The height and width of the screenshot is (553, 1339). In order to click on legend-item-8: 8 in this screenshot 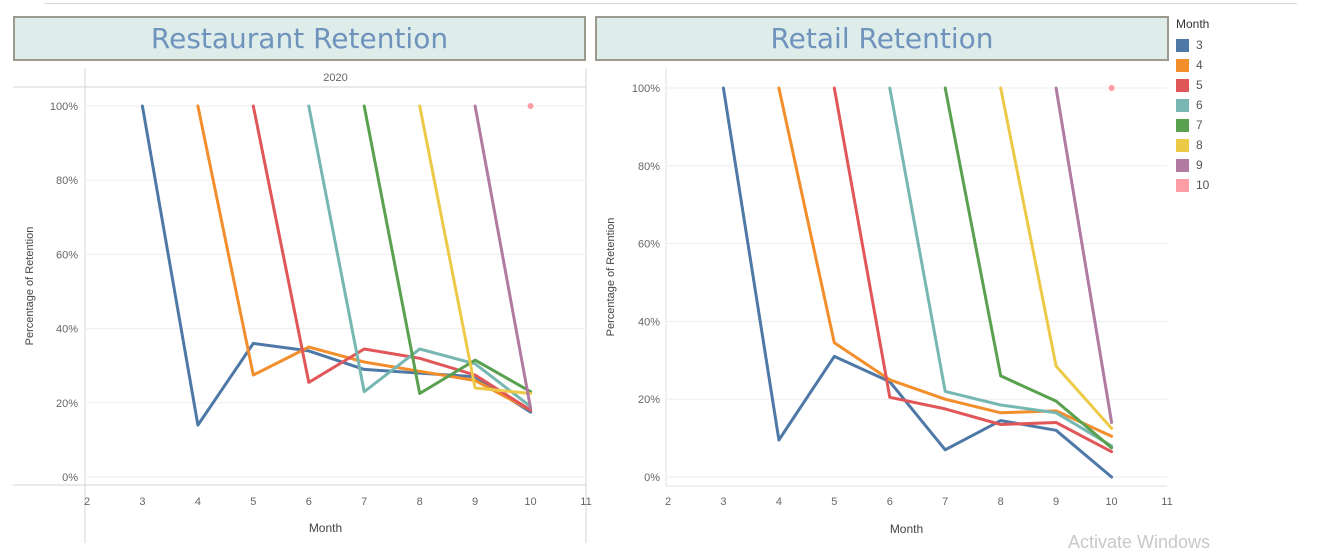, I will do `click(1192, 145)`.